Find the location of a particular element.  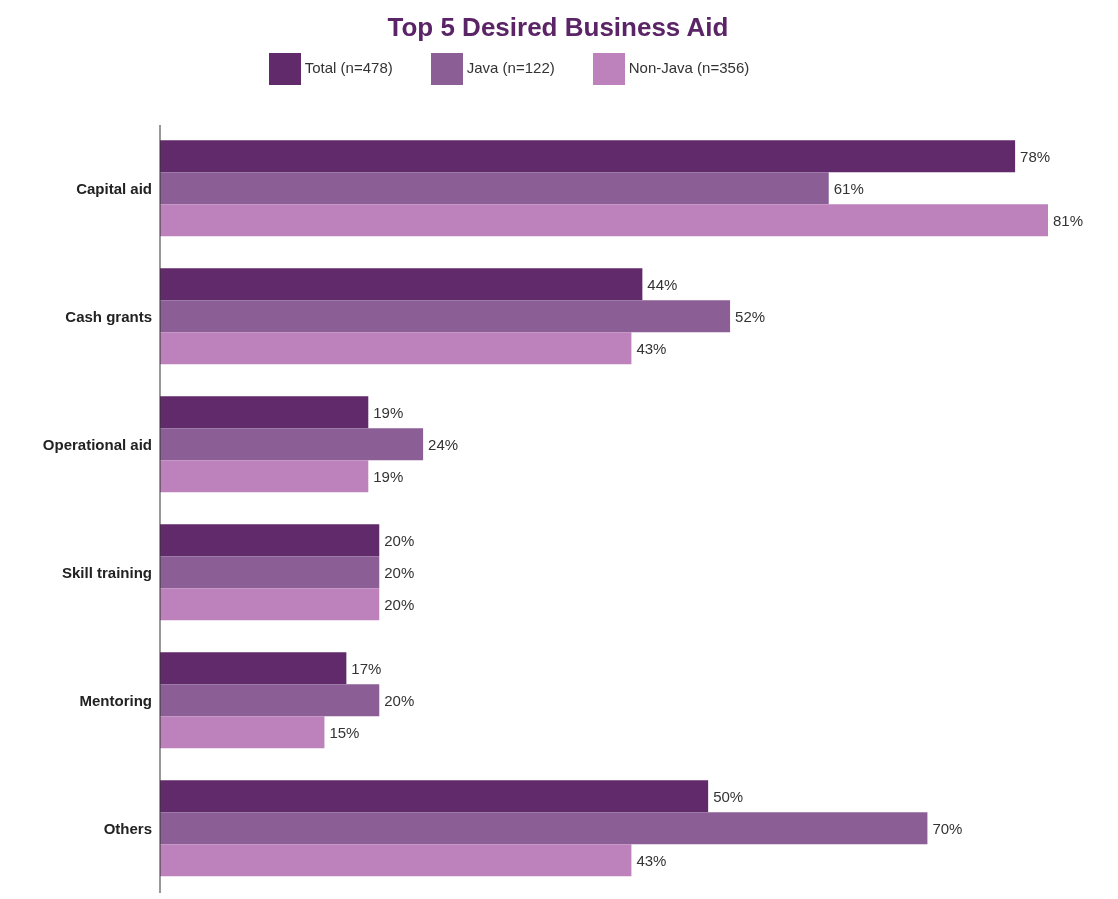

y-tick-label: Capital aid is located at coordinates (114, 189).